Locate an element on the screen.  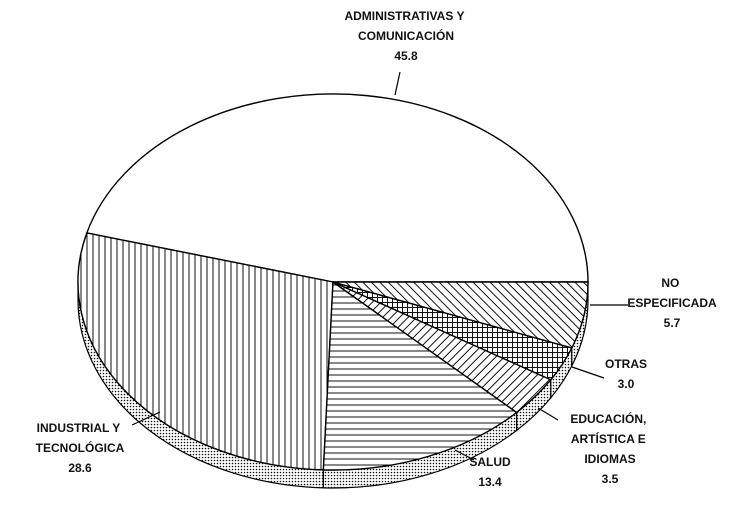
value-label: 13.4 is located at coordinates (490, 482).